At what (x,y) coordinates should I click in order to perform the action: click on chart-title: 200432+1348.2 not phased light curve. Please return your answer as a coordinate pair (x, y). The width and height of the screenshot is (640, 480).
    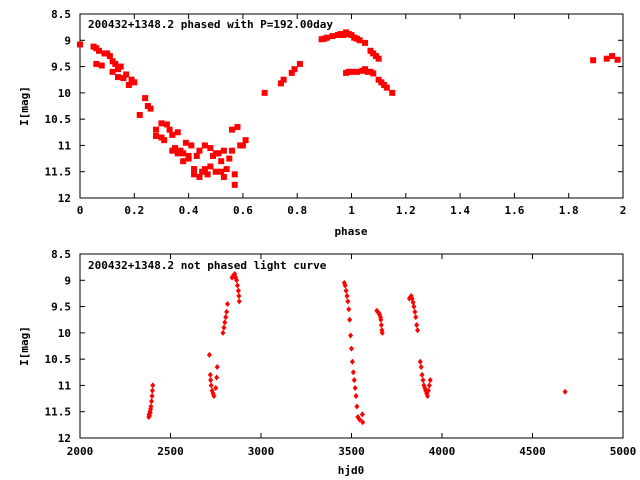
    Looking at the image, I should click on (207, 265).